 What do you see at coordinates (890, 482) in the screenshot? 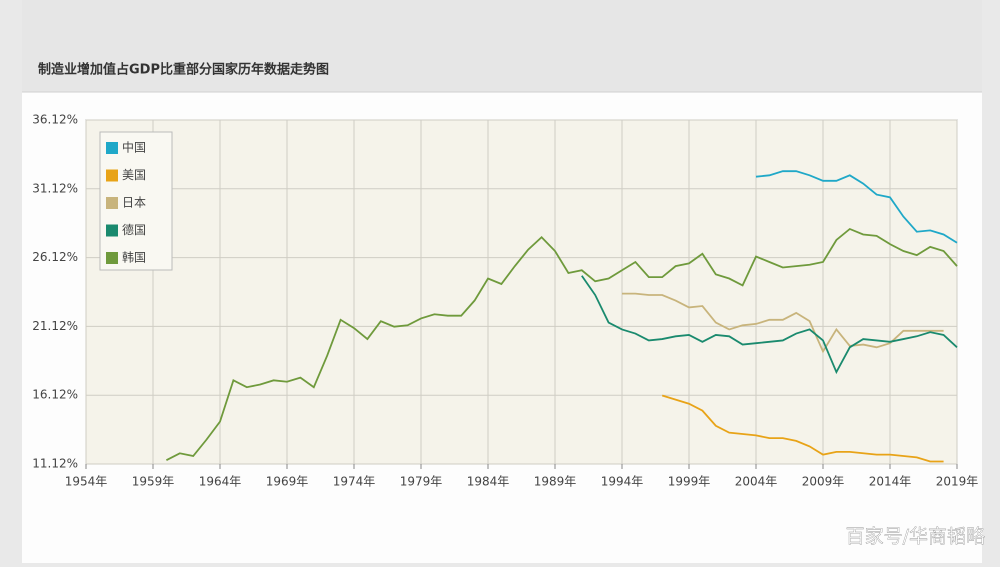
I see `x-tick-label: 2014年` at bounding box center [890, 482].